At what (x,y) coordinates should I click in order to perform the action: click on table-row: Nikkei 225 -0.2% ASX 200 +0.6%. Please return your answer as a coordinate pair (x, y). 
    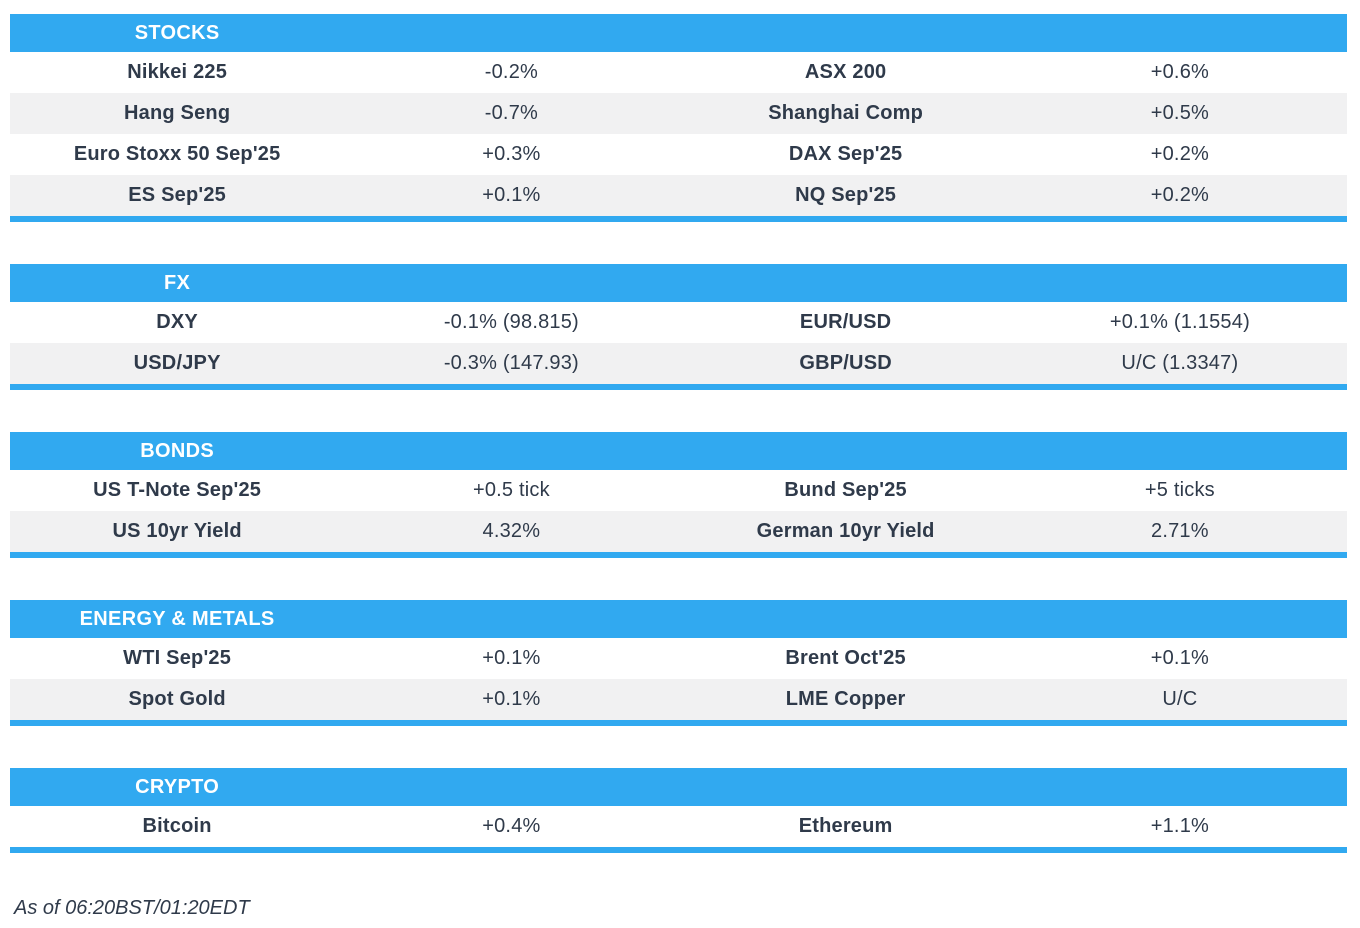
    Looking at the image, I should click on (678, 72).